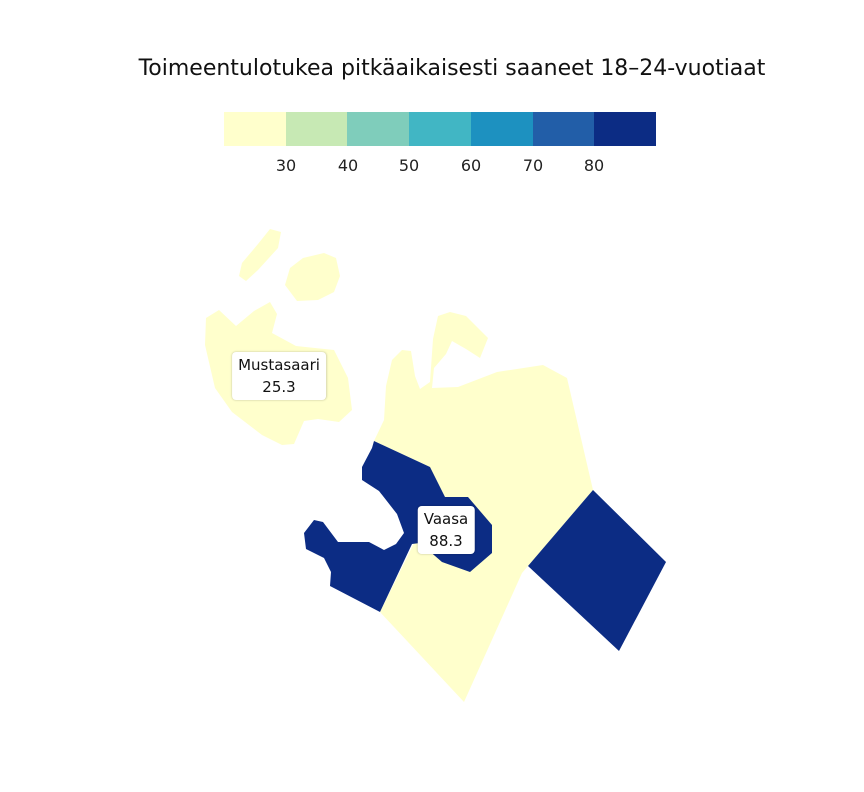 The height and width of the screenshot is (792, 864). I want to click on legend-tick: 70, so click(533, 165).